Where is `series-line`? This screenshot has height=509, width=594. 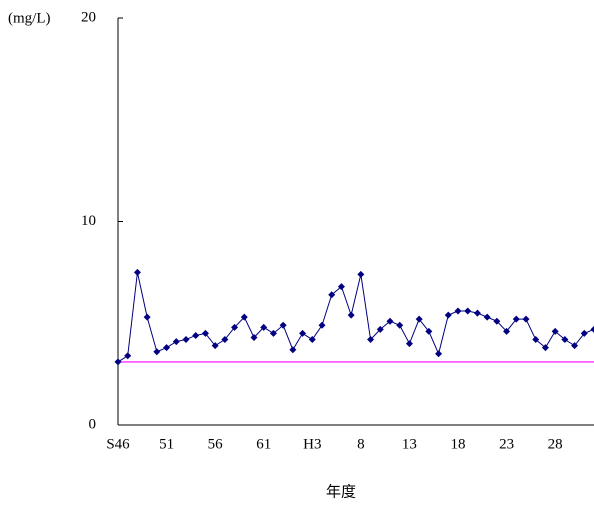 series-line is located at coordinates (355, 317).